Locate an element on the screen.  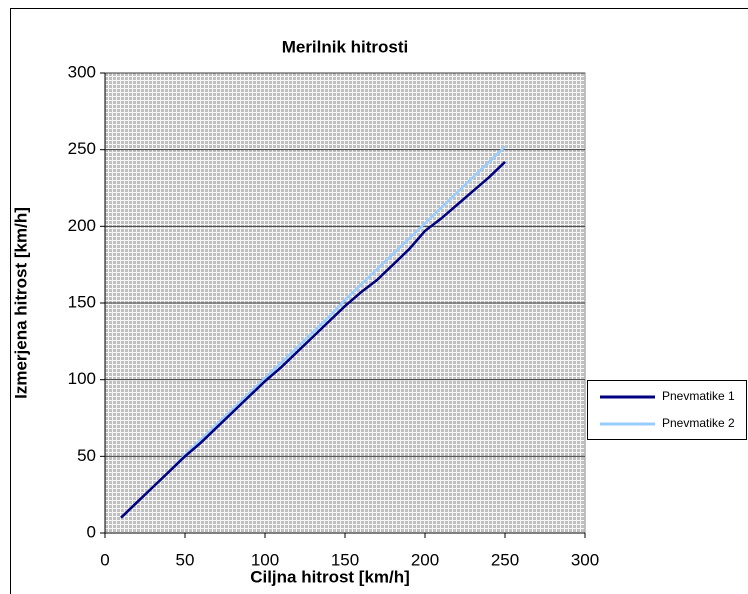
y-tick-label: 150 is located at coordinates (82, 301).